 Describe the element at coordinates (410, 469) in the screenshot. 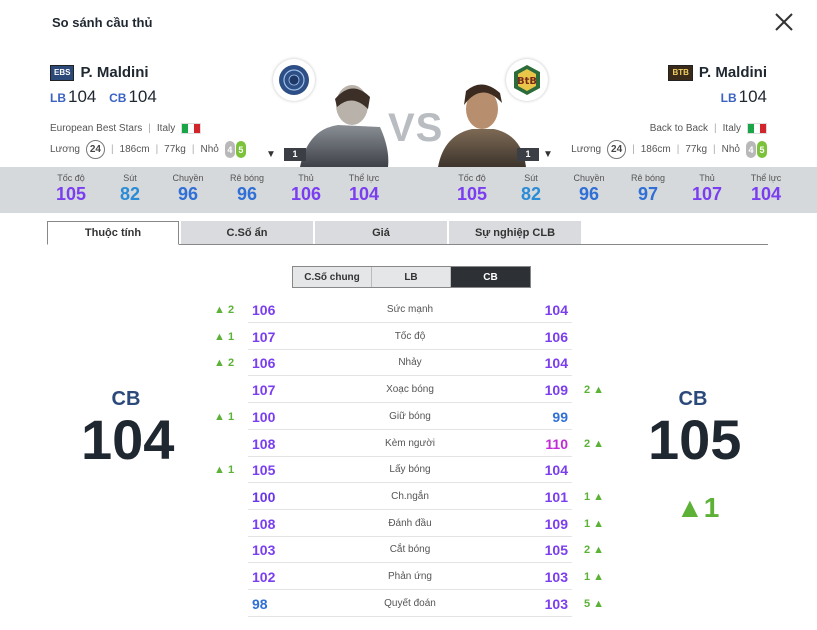

I see `attribute-name: Lấy bóng` at that location.